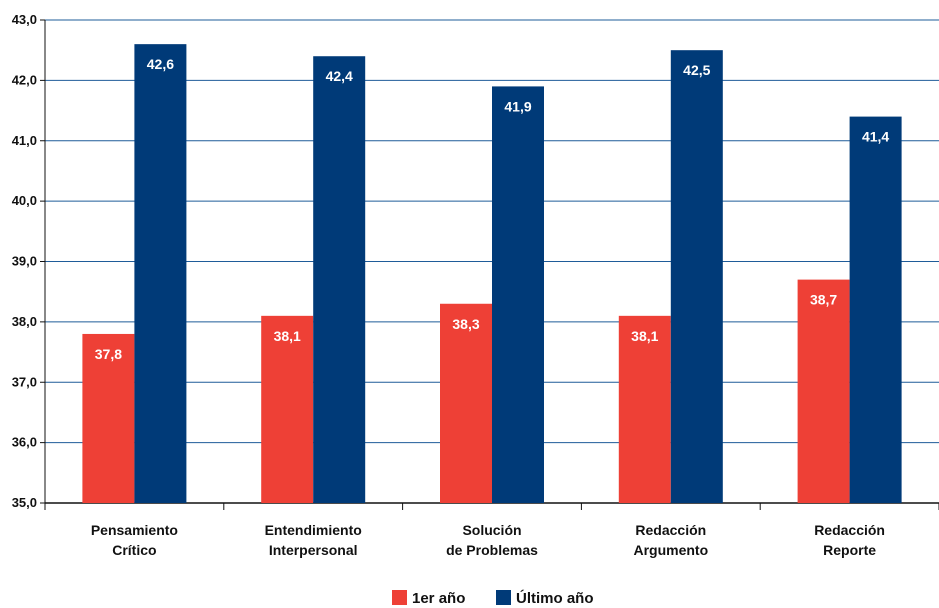  Describe the element at coordinates (823, 300) in the screenshot. I see `data-label: 38,7` at that location.